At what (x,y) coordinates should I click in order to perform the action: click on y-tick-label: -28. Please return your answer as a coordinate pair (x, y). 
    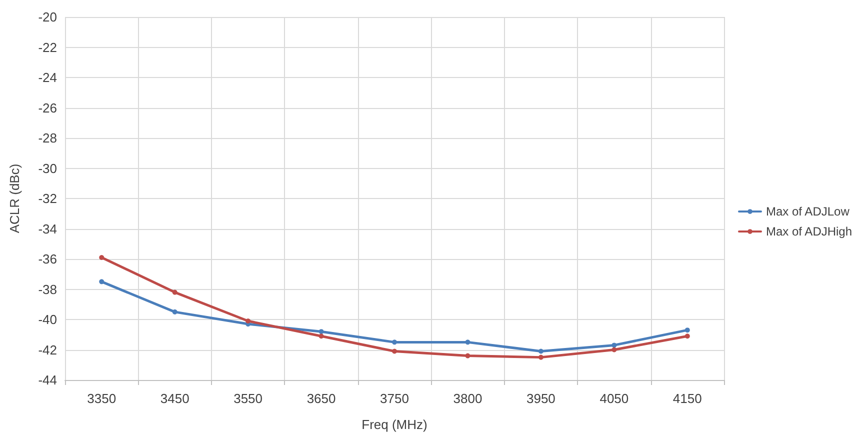
    Looking at the image, I should click on (47, 138).